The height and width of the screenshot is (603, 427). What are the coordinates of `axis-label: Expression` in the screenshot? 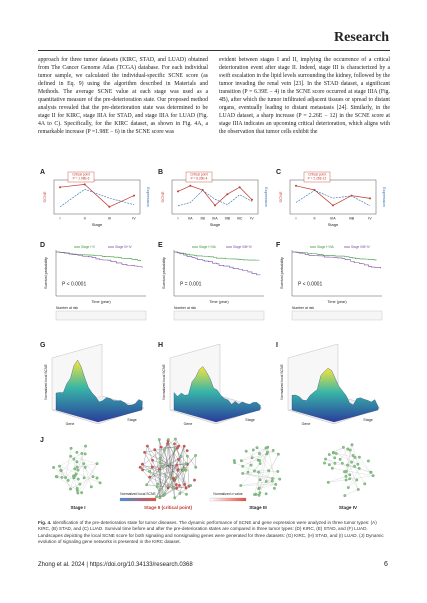 It's located at (266, 197).